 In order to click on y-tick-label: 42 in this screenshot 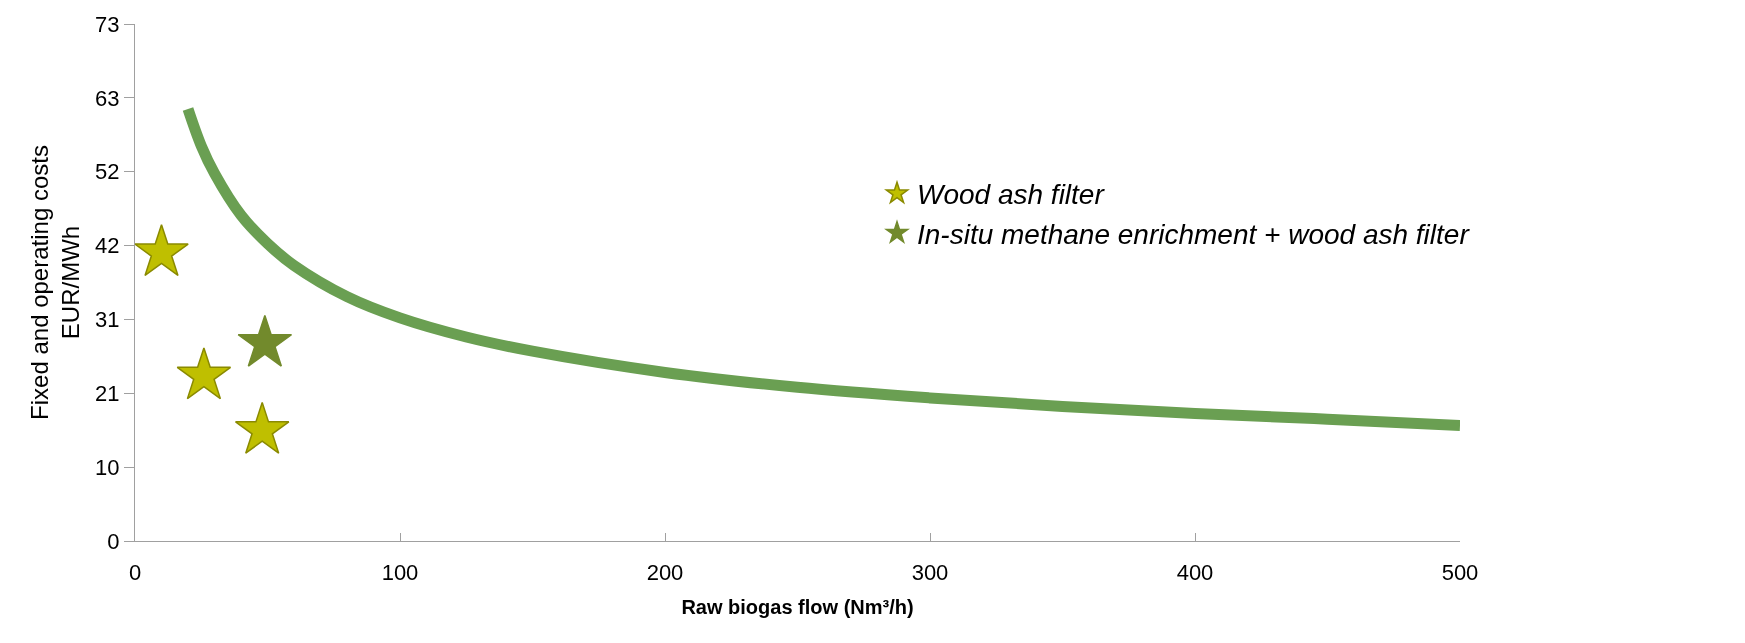, I will do `click(107, 246)`.